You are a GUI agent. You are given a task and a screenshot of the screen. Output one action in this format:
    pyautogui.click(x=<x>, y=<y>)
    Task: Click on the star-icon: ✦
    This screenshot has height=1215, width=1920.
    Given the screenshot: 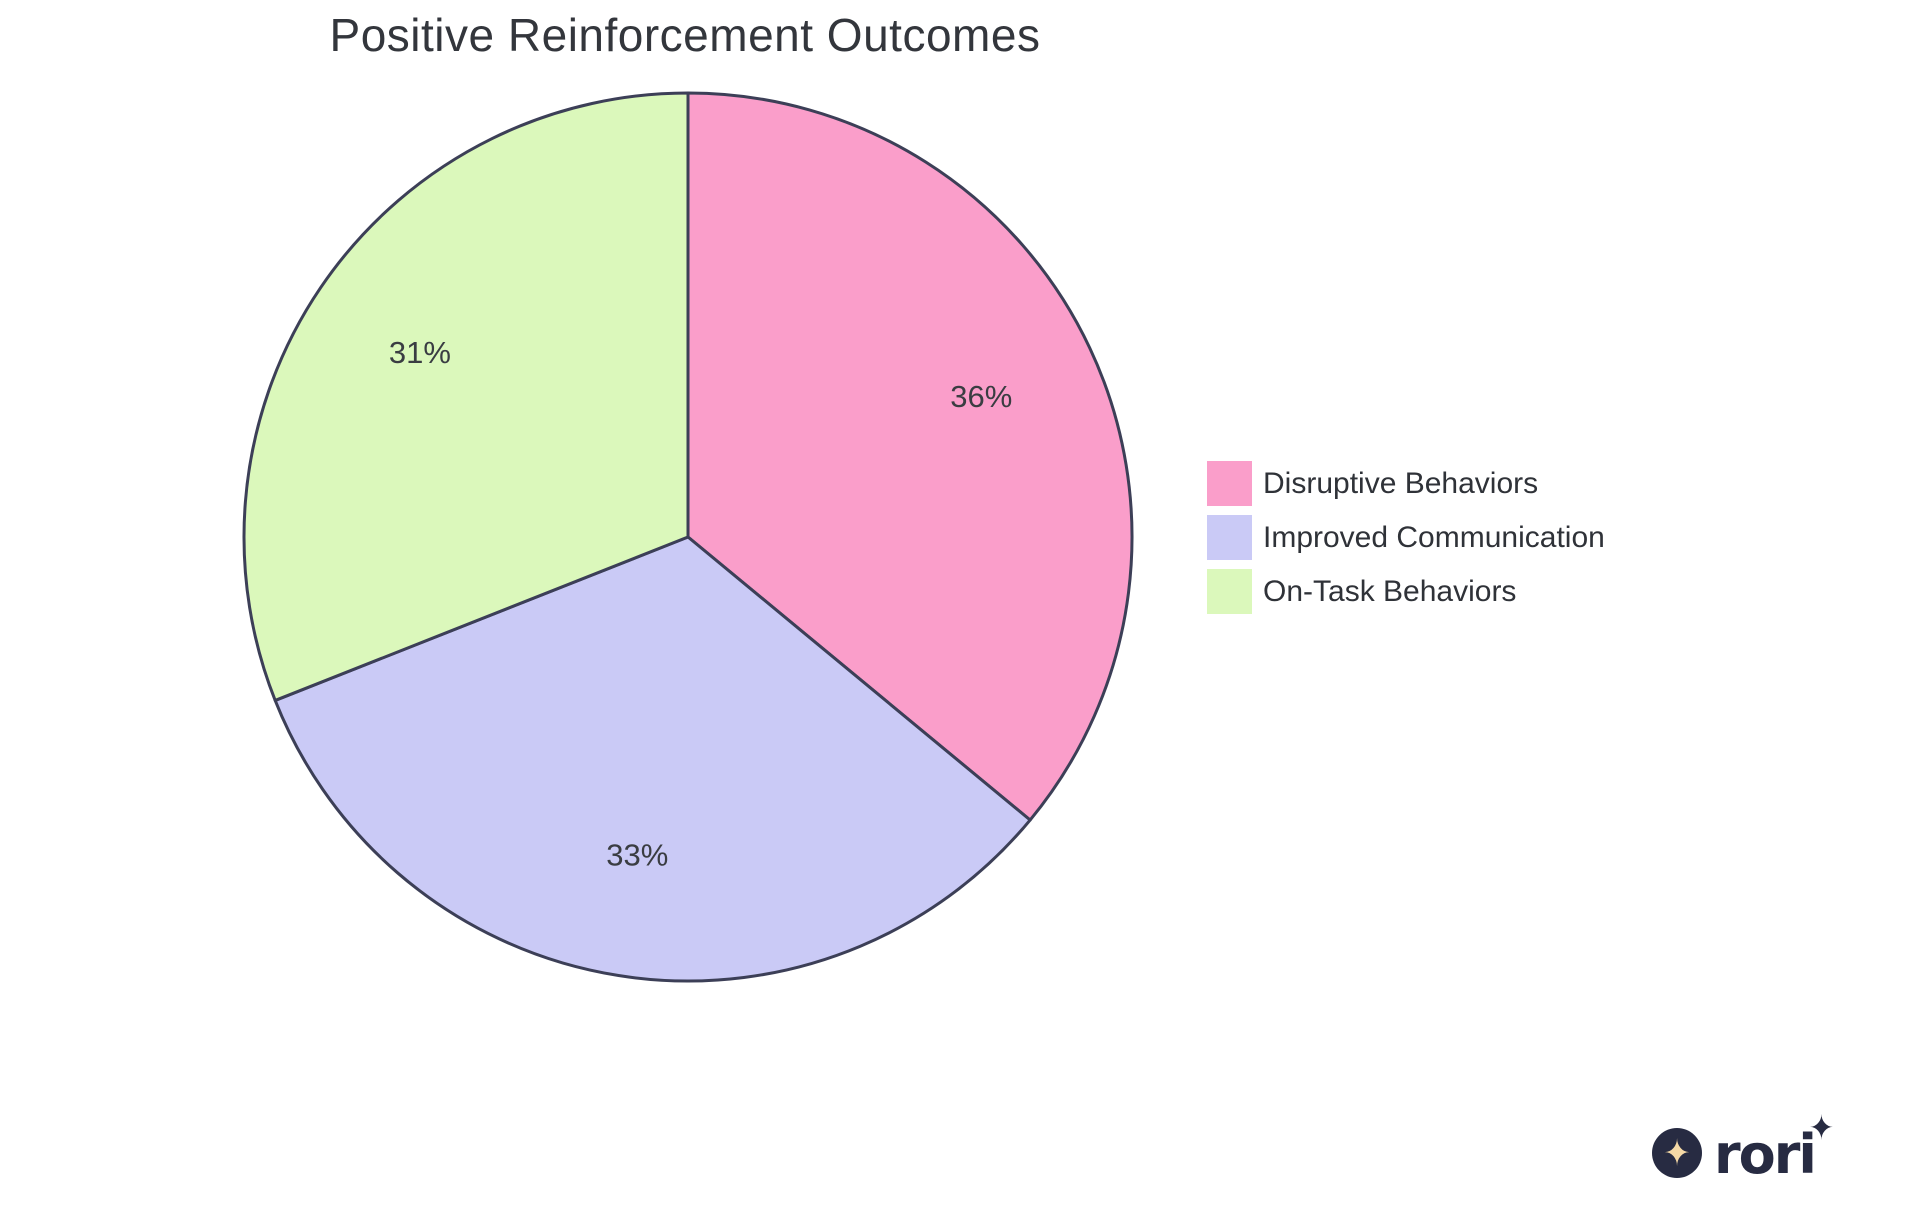 What is the action you would take?
    pyautogui.click(x=1677, y=1153)
    